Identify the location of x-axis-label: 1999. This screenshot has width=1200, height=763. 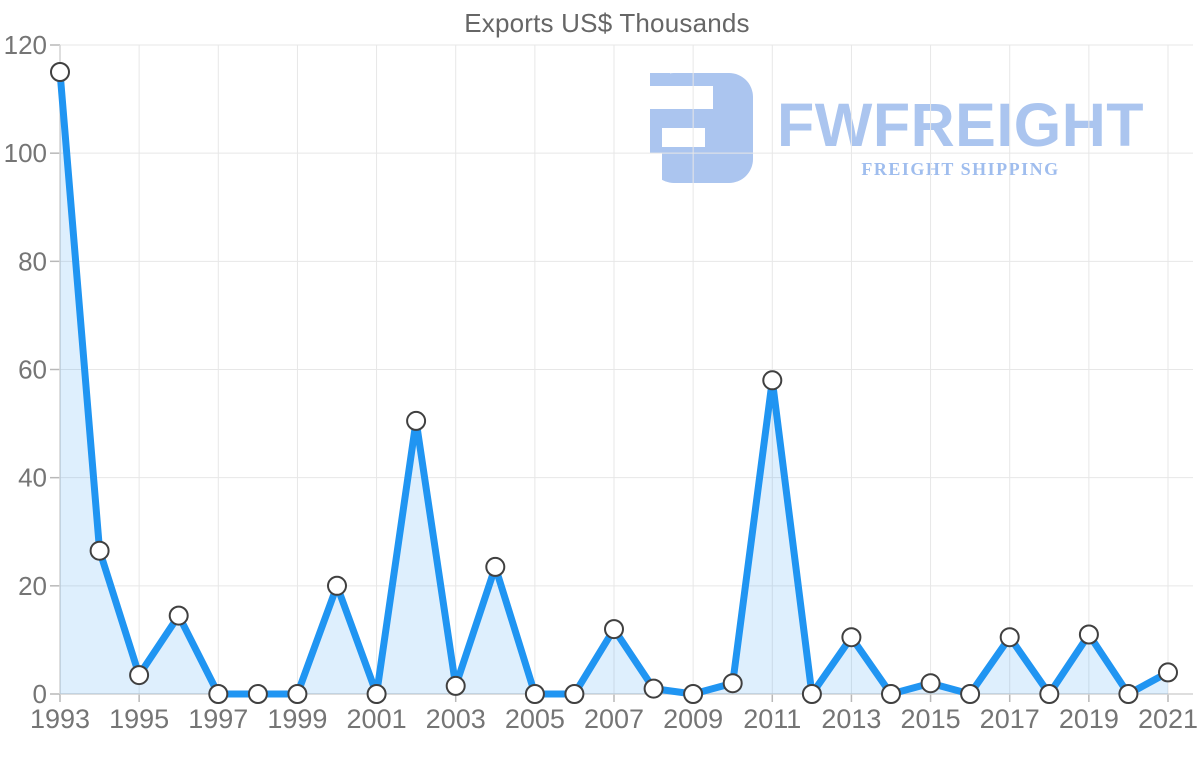
(297, 719).